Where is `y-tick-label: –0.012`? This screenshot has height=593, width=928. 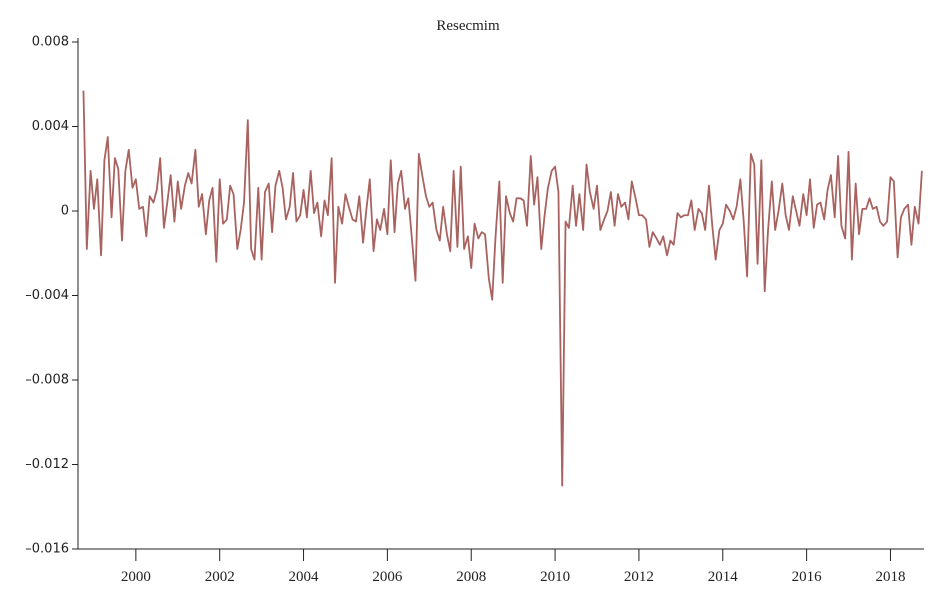 y-tick-label: –0.012 is located at coordinates (47, 464).